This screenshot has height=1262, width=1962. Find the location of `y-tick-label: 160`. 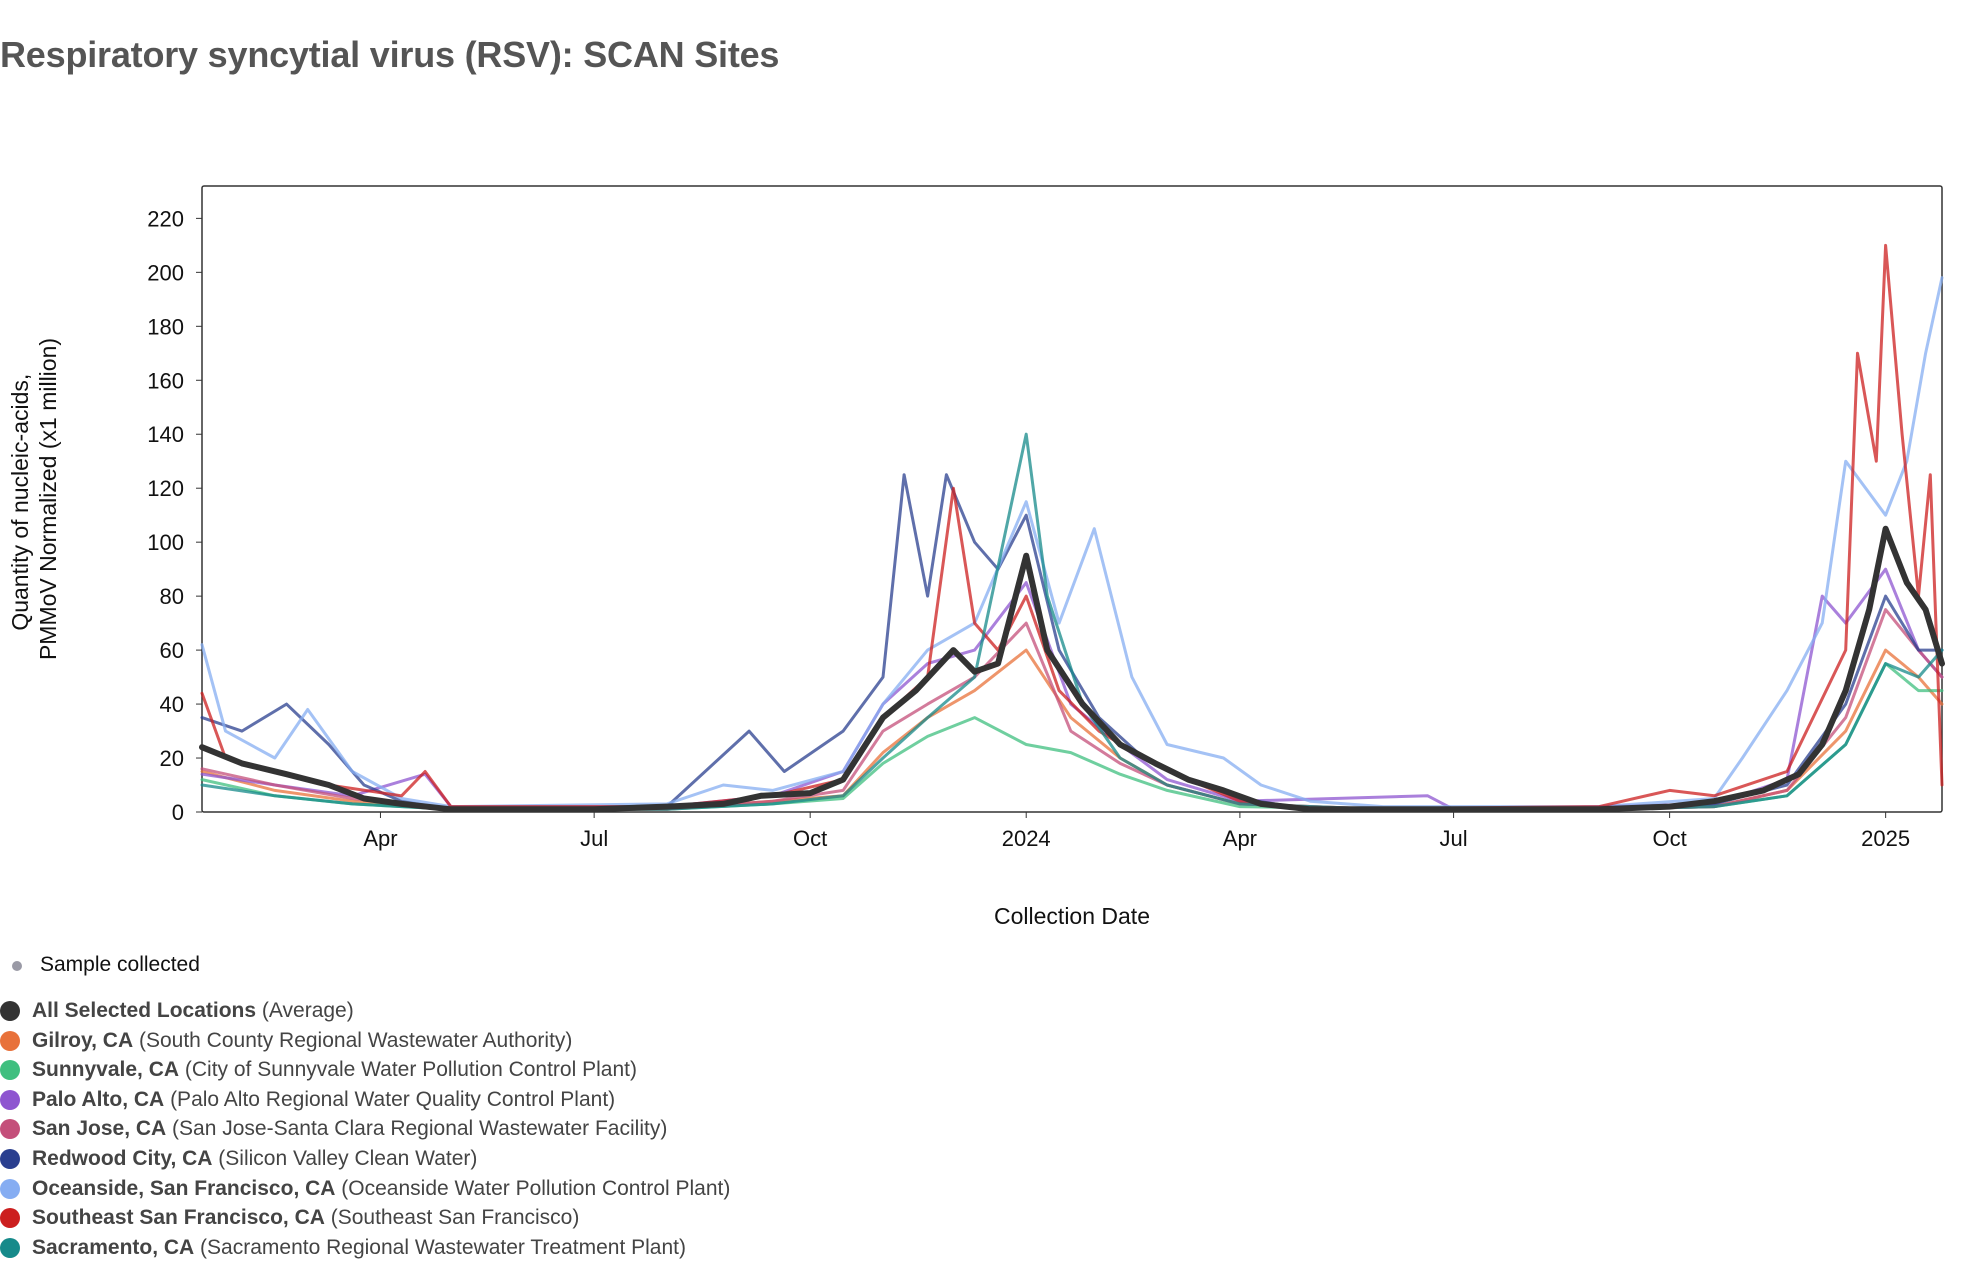

y-tick-label: 160 is located at coordinates (165, 380).